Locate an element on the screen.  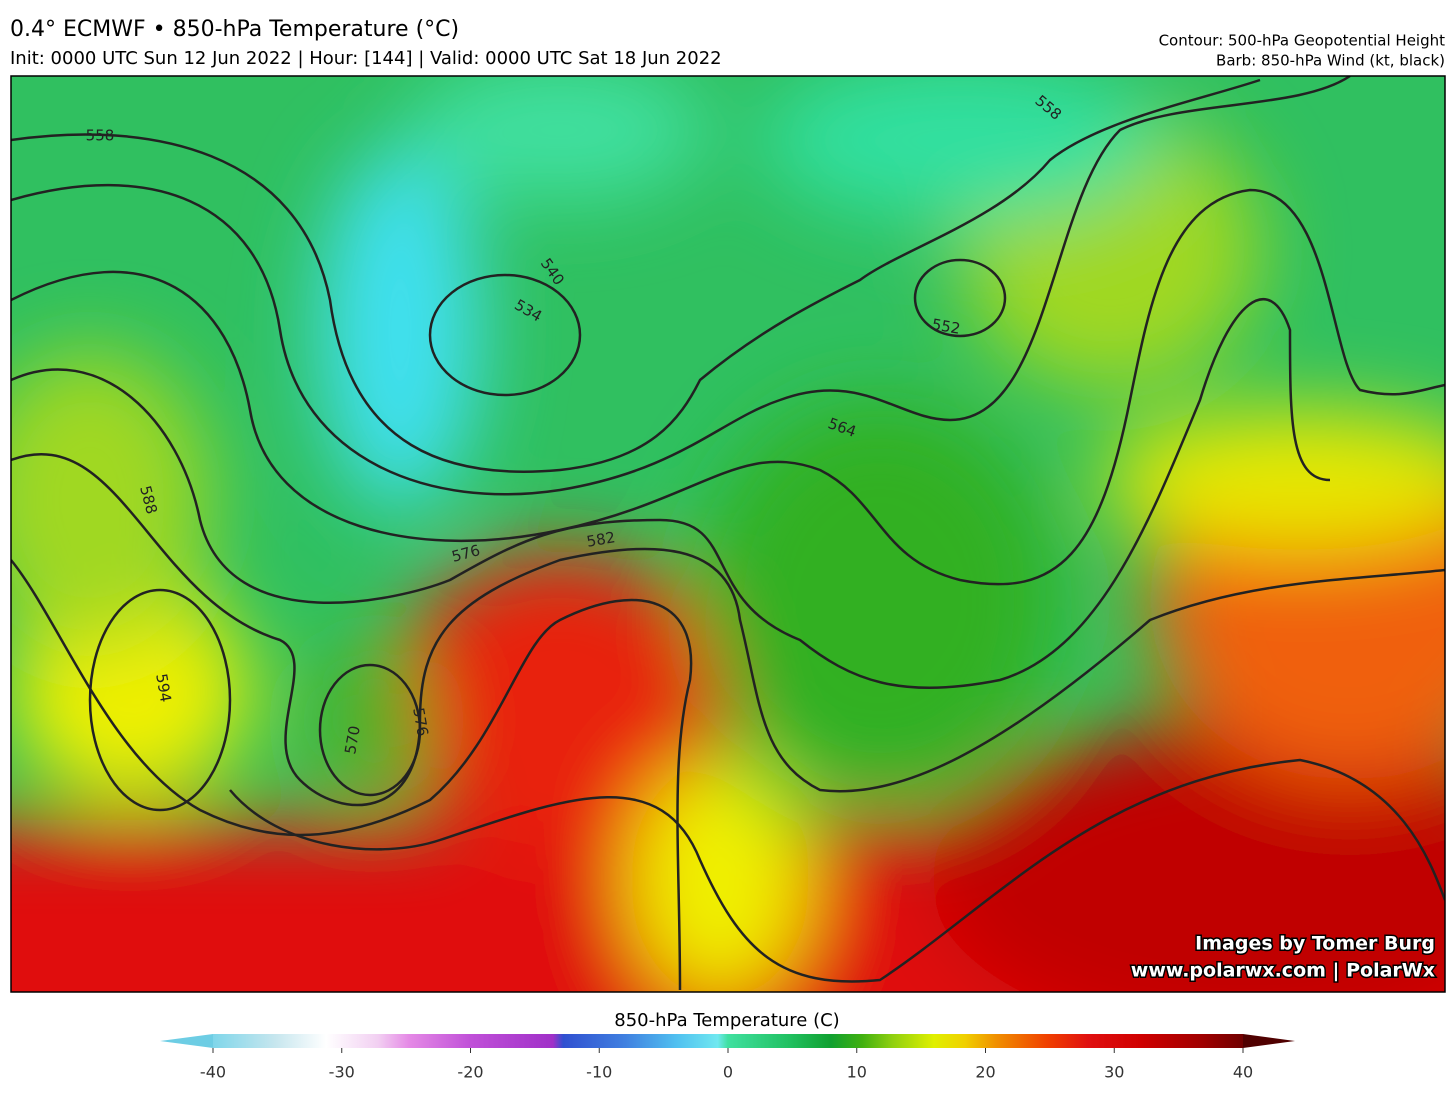
colorbar-max-extend is located at coordinates (1269, 1041).